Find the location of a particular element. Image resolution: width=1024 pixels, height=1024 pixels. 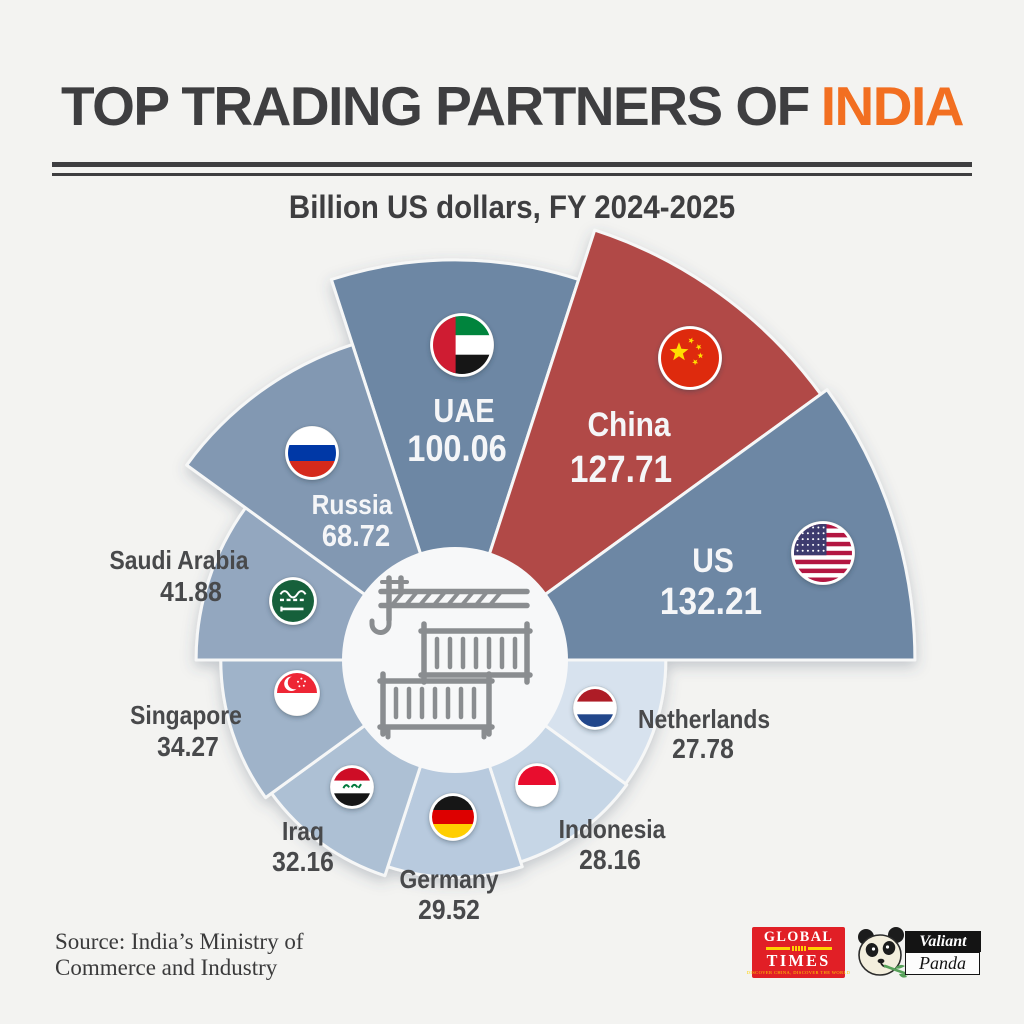

svg-text: 28.16 is located at coordinates (610, 860).